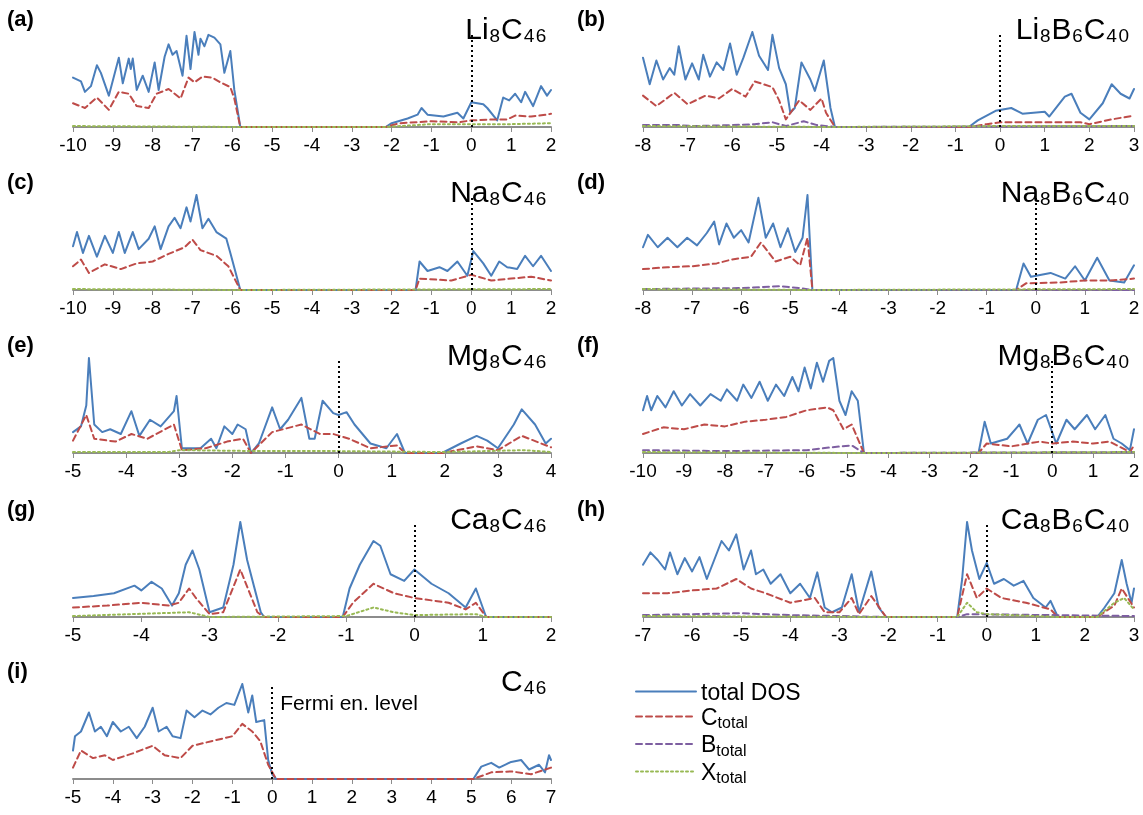 The width and height of the screenshot is (1143, 815). Describe the element at coordinates (523, 680) in the screenshot. I see `chart-subtitle: C₄₆` at that location.